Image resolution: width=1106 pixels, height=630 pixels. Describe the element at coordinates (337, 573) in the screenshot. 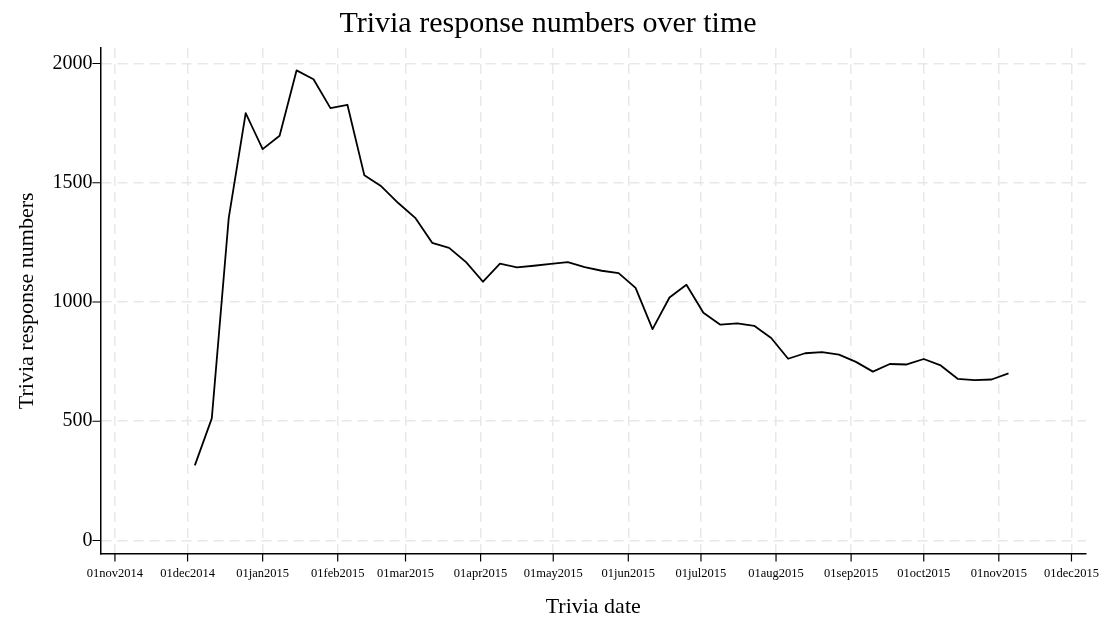

I see `x-tick-label: 01feb2015` at that location.